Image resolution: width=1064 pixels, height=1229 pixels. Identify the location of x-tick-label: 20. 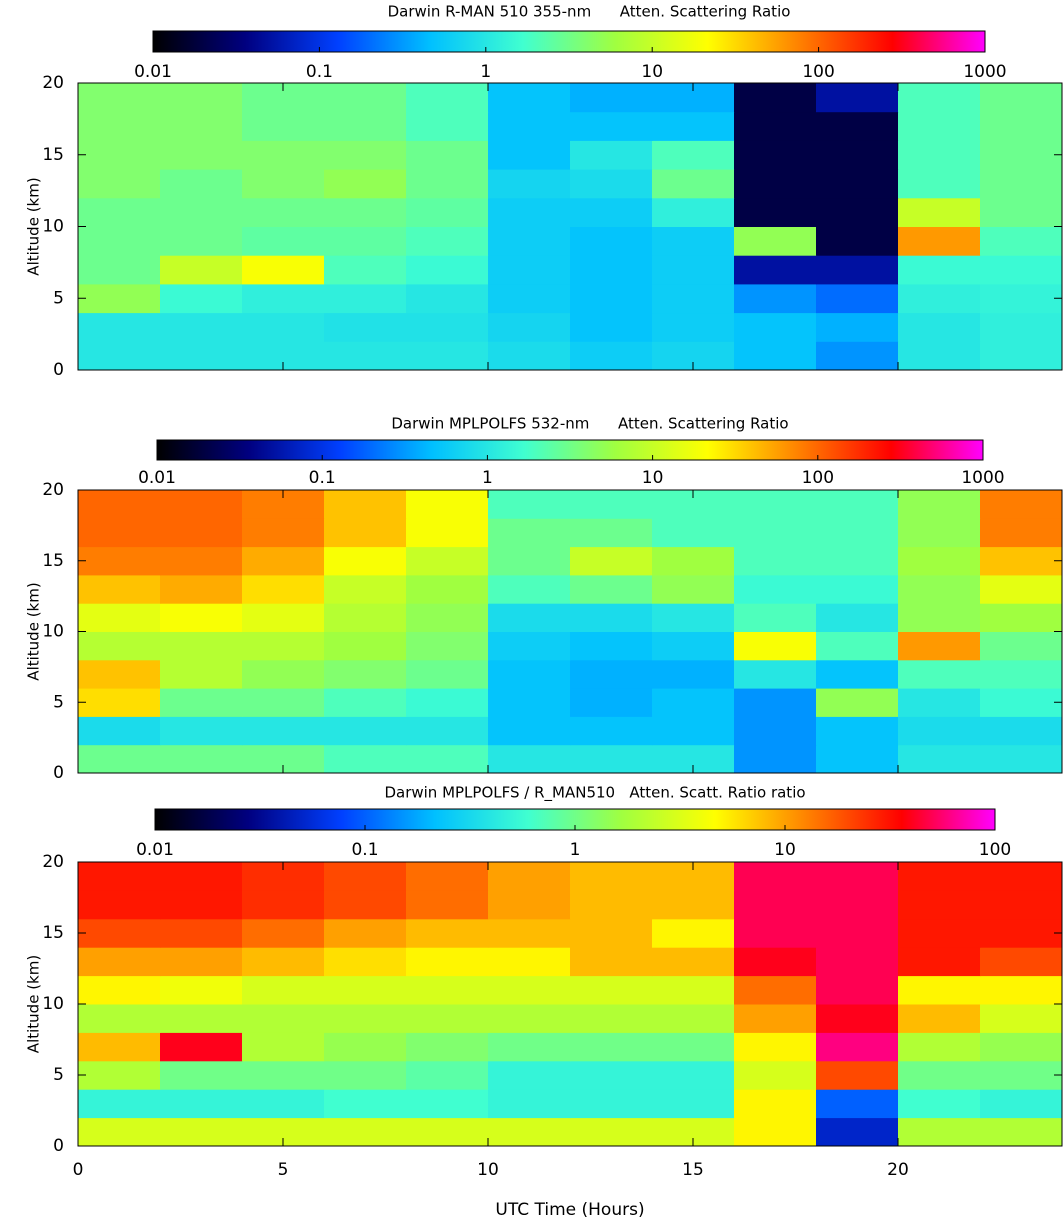
(898, 1170).